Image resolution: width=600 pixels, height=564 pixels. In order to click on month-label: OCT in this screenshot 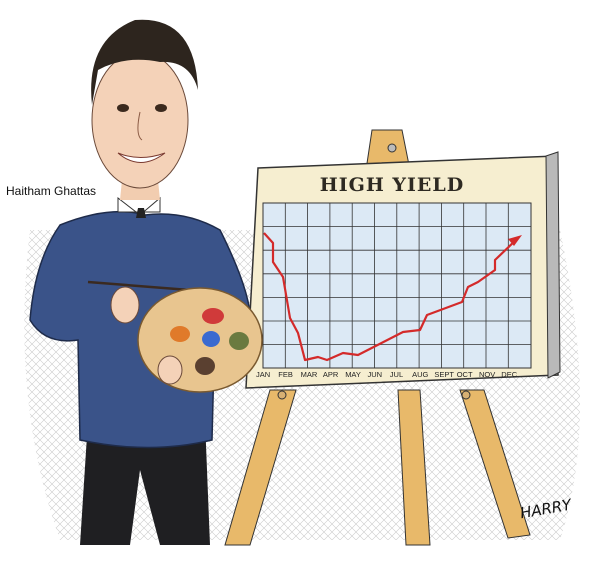, I will do `click(465, 374)`.